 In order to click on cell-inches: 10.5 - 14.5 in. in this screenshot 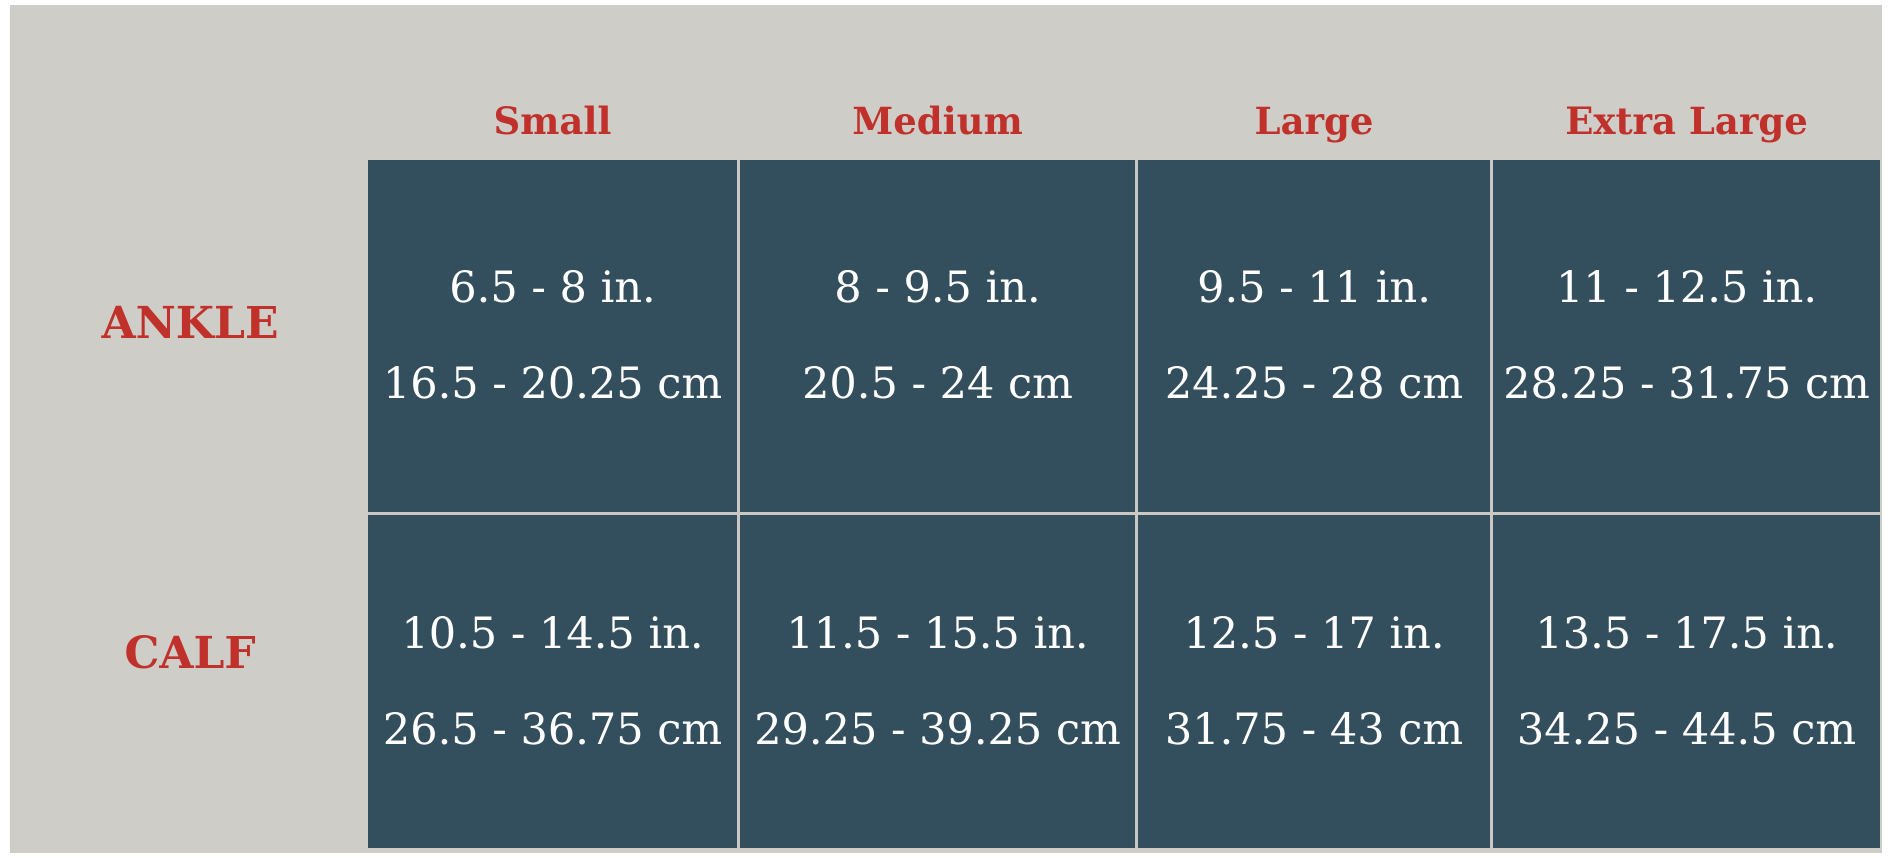, I will do `click(552, 633)`.